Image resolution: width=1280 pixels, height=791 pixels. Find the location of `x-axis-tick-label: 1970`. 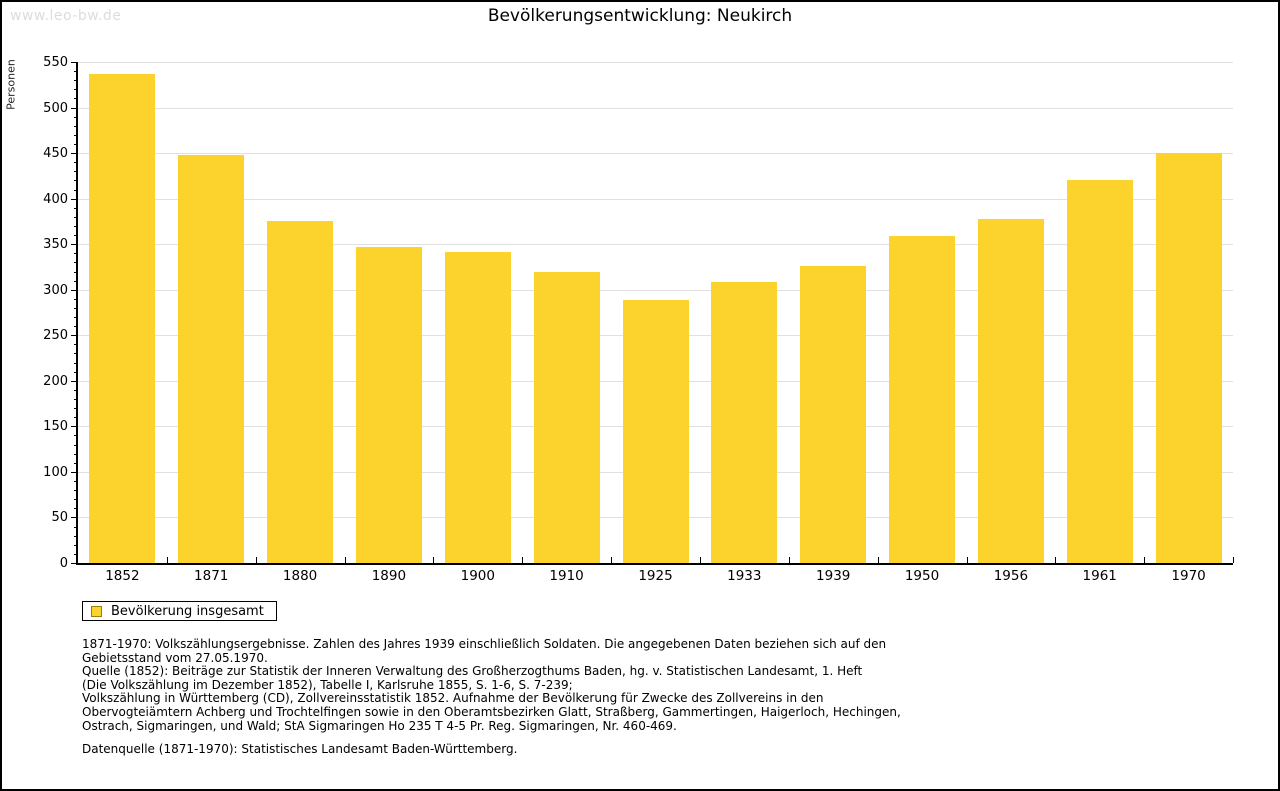

x-axis-tick-label: 1970 is located at coordinates (1188, 576).